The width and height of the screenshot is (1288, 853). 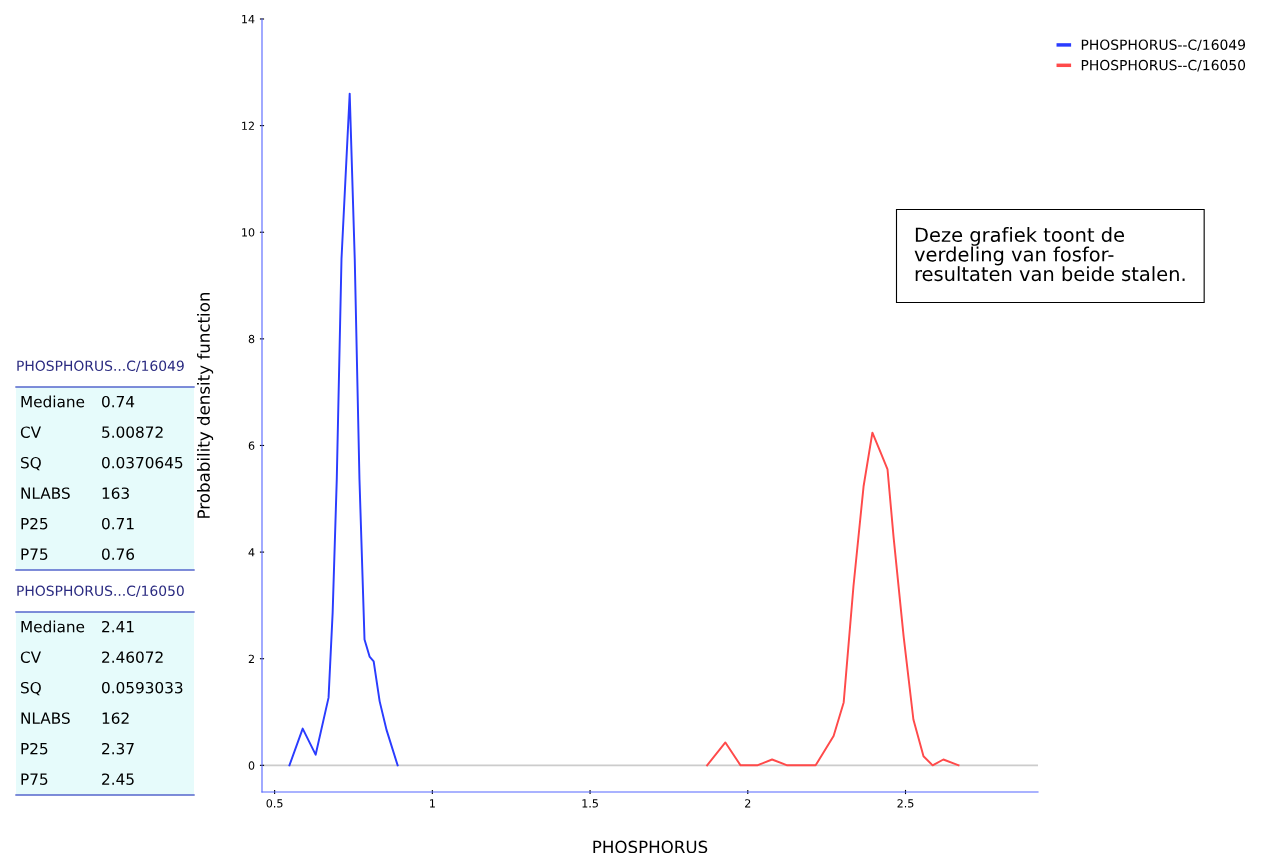 What do you see at coordinates (118, 554) in the screenshot?
I see `text: 0.76` at bounding box center [118, 554].